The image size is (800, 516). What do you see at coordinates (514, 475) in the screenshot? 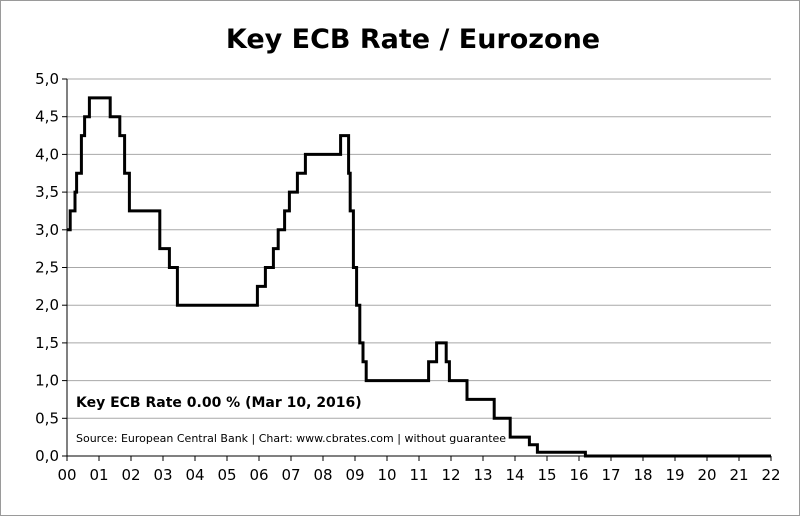
I see `x-tick-label: 14` at bounding box center [514, 475].